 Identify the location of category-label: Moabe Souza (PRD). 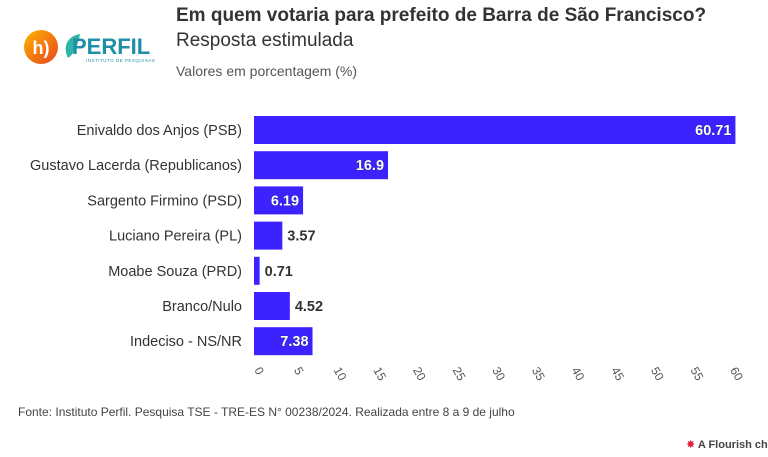
(175, 272).